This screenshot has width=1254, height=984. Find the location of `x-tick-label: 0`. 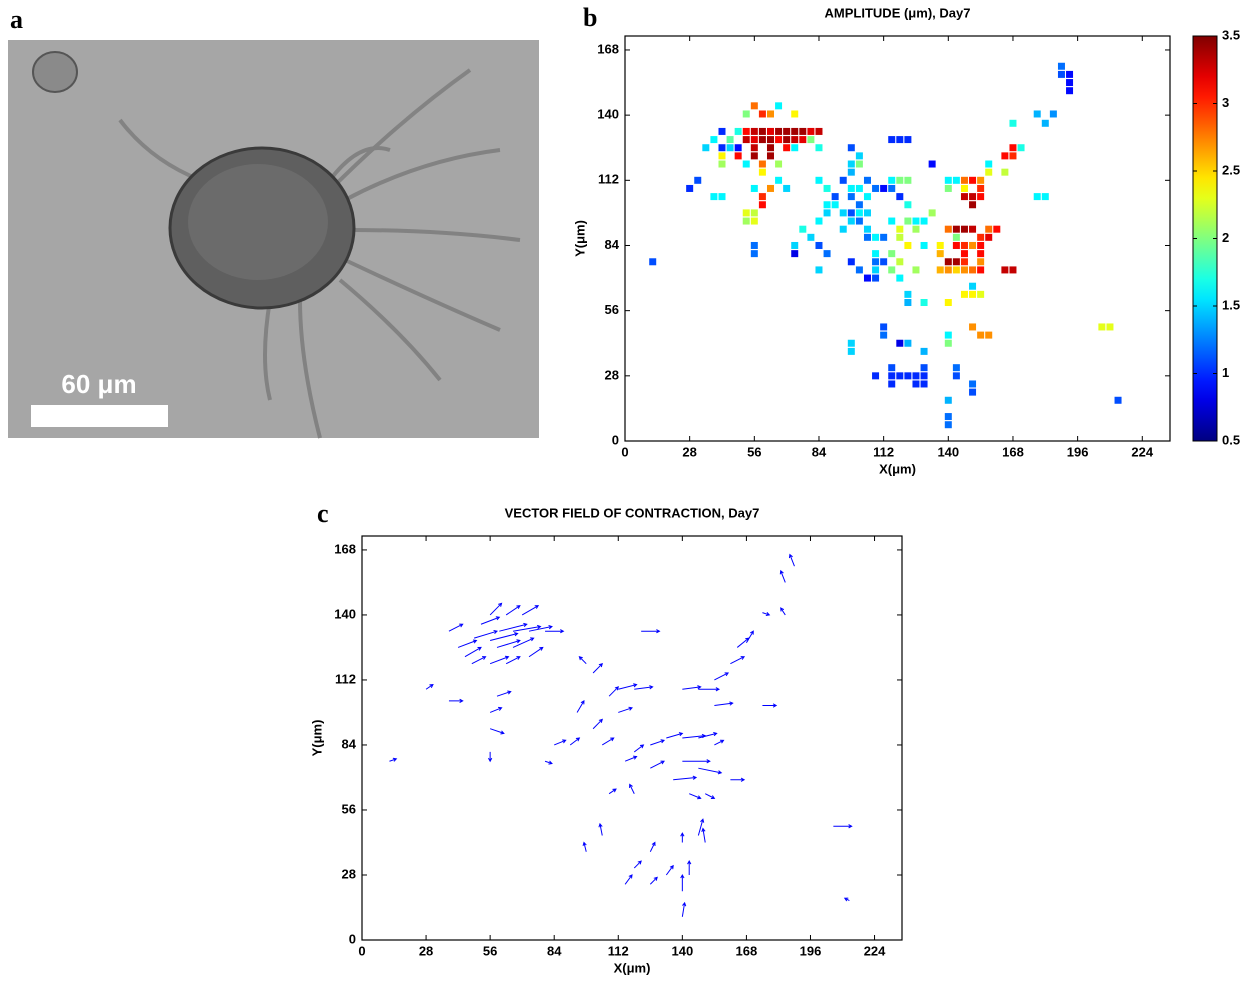

x-tick-label: 0 is located at coordinates (624, 451).